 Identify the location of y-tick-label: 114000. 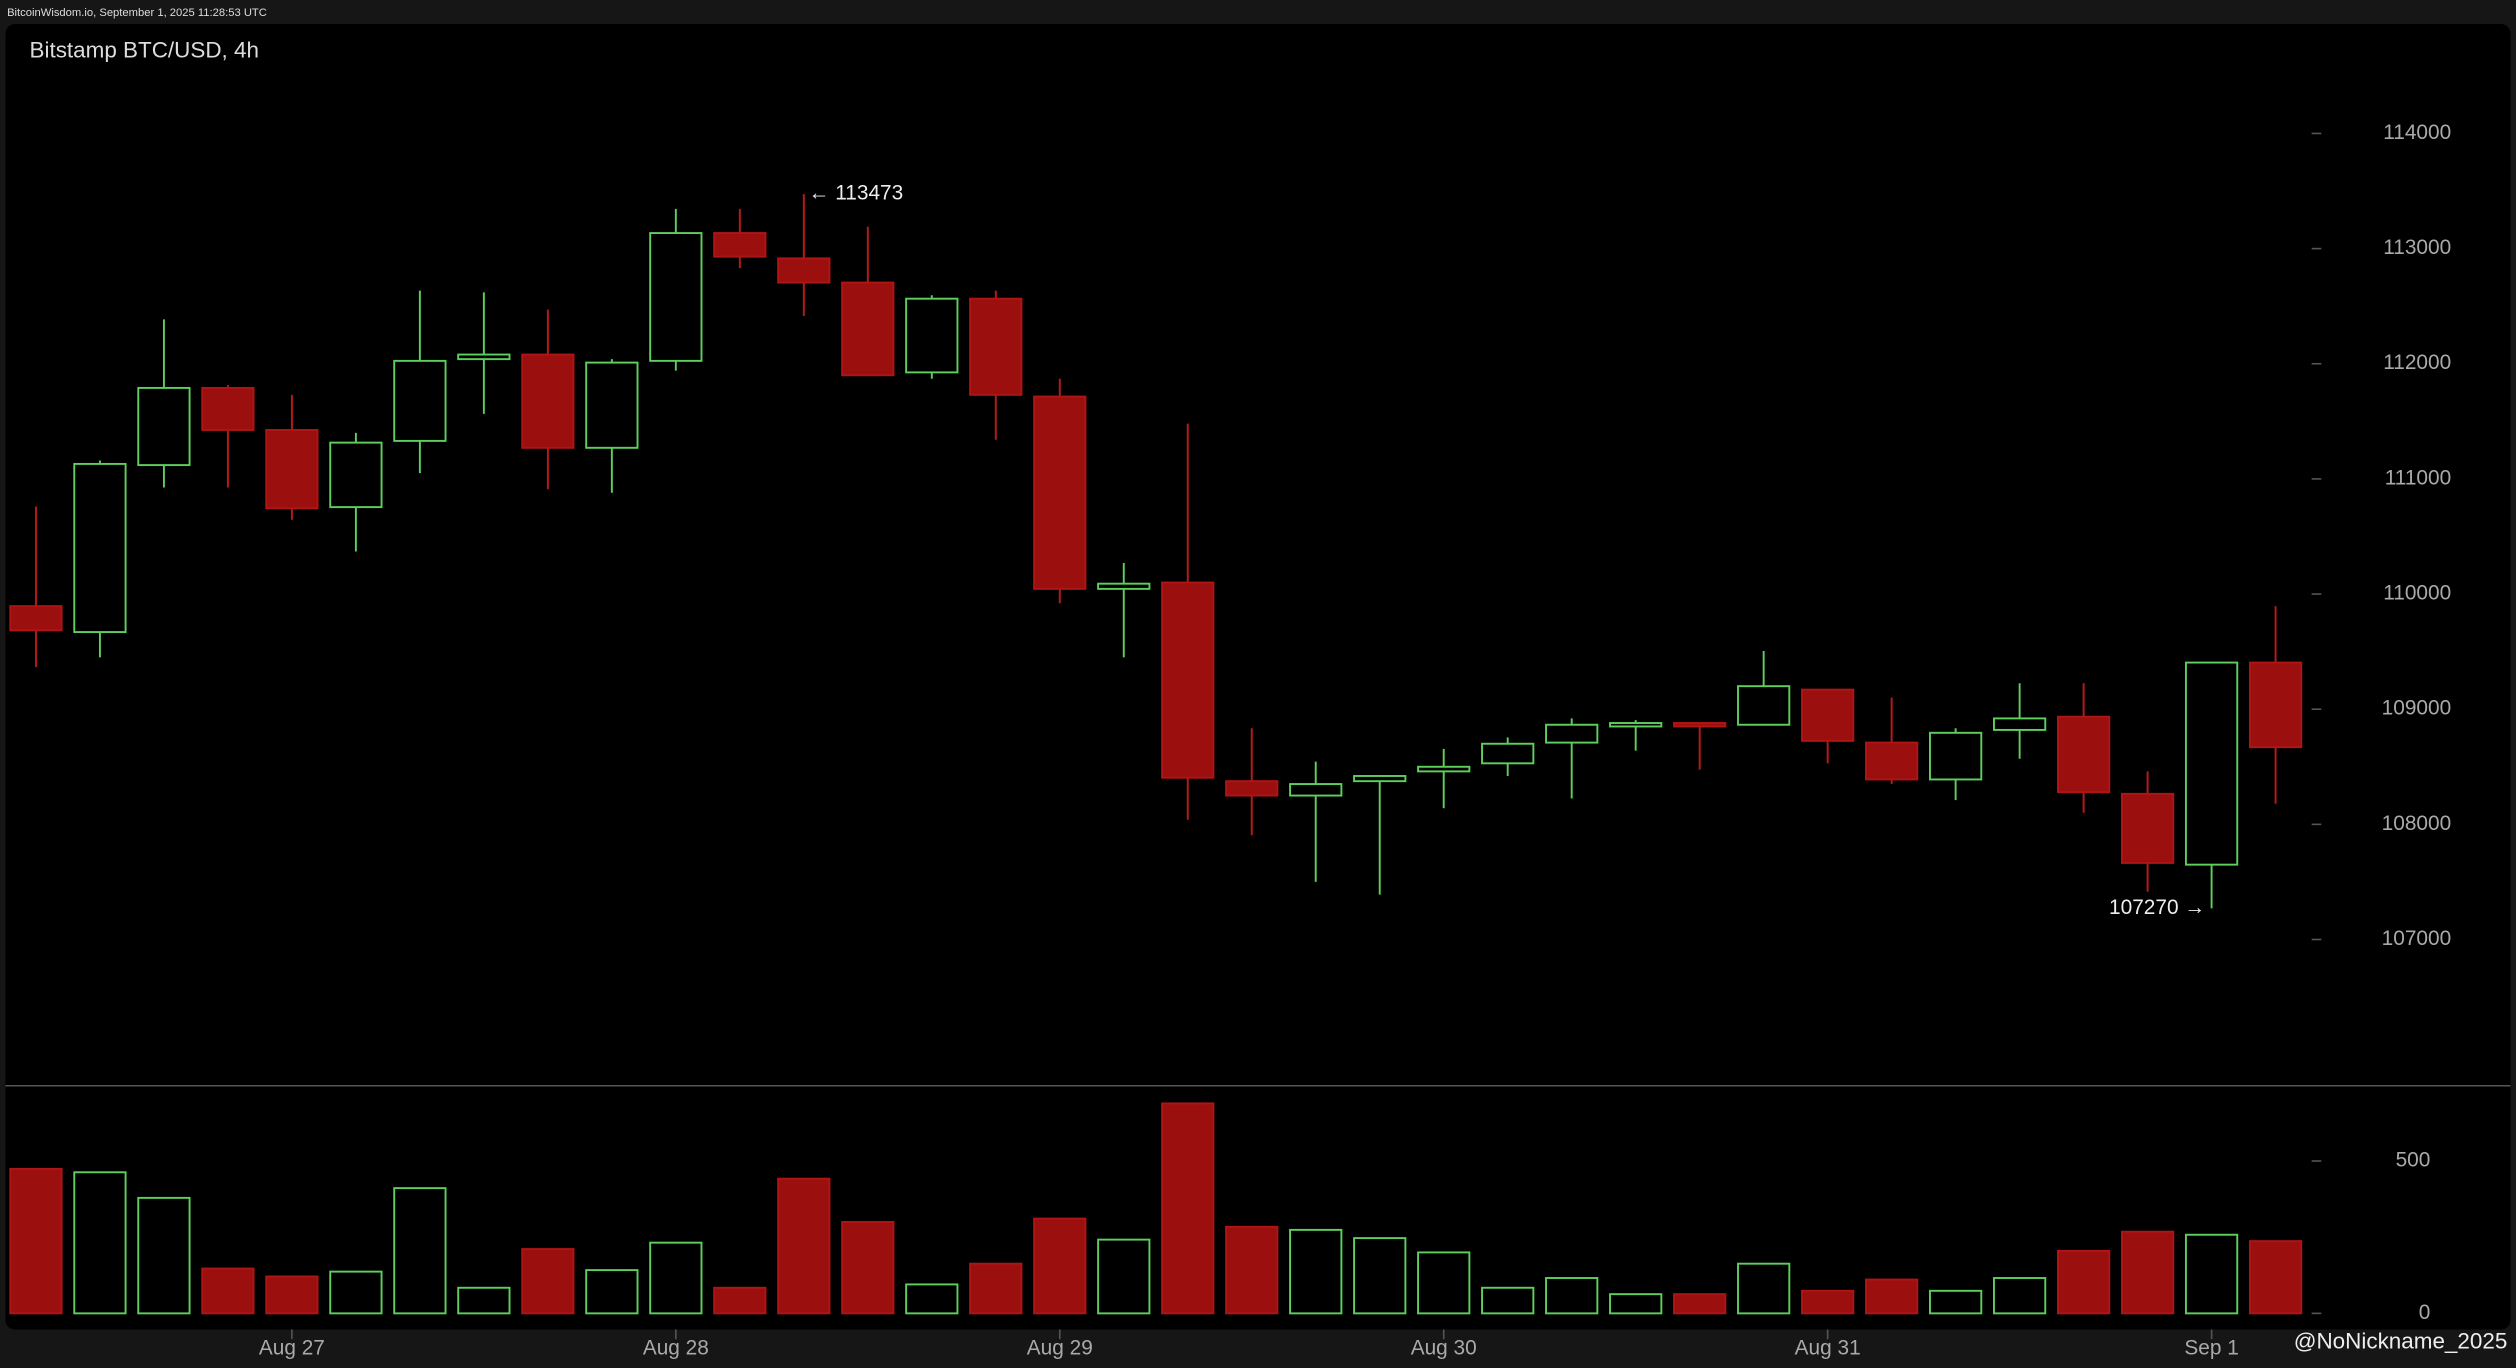
(2417, 132).